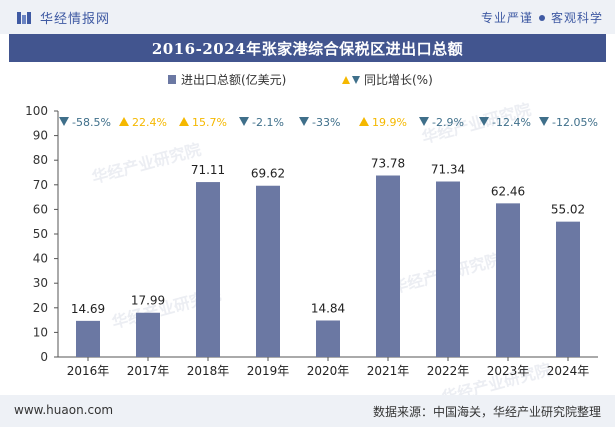  What do you see at coordinates (307, 17) in the screenshot?
I see `header-bar: 华经情报网 专业严谨 客观科学` at bounding box center [307, 17].